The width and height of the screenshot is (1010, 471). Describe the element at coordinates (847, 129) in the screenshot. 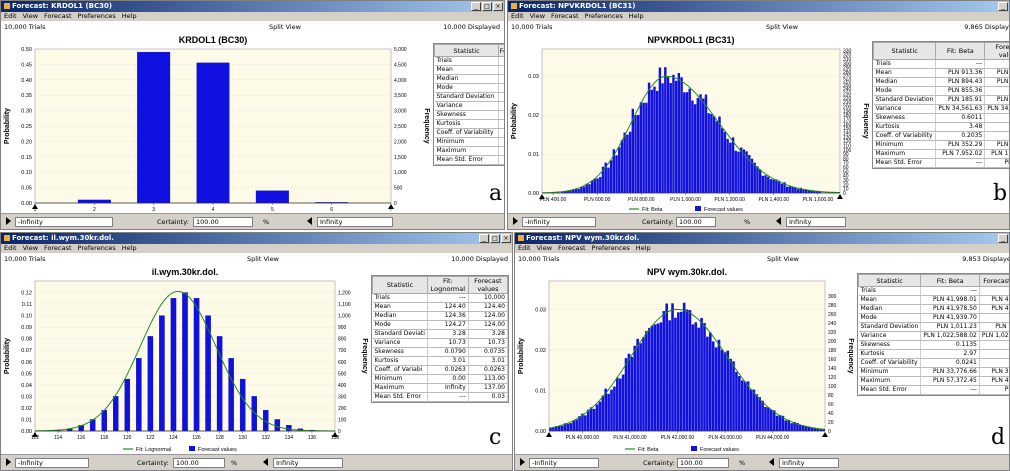

I see `y2-tick-label: 150` at that location.